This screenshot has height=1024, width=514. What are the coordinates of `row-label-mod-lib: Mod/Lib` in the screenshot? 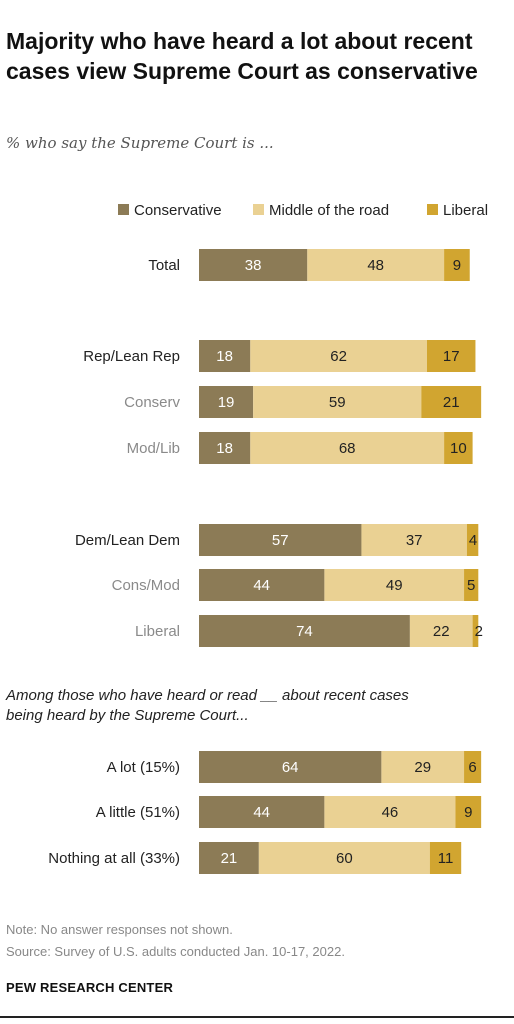 It's located at (153, 448).